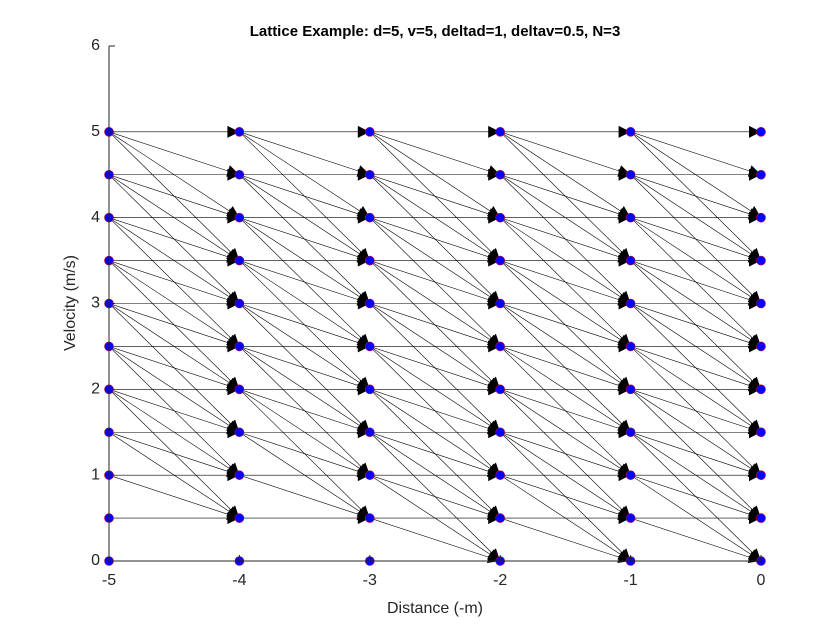 The width and height of the screenshot is (840, 630). What do you see at coordinates (630, 580) in the screenshot?
I see `x-tick-label: -1` at bounding box center [630, 580].